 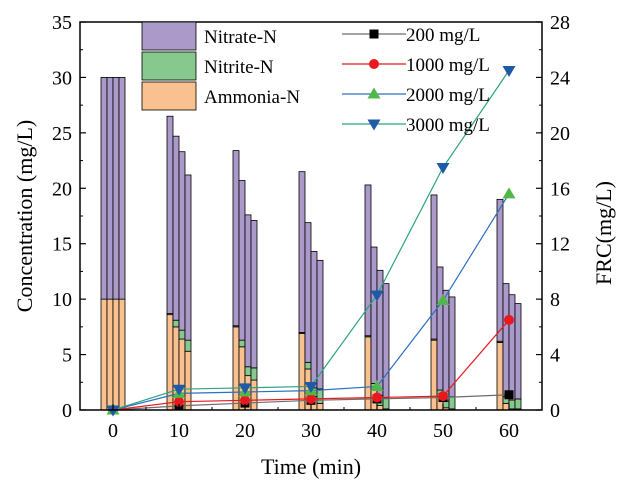 I want to click on y-left-tick-label: 0, so click(x=67, y=411).